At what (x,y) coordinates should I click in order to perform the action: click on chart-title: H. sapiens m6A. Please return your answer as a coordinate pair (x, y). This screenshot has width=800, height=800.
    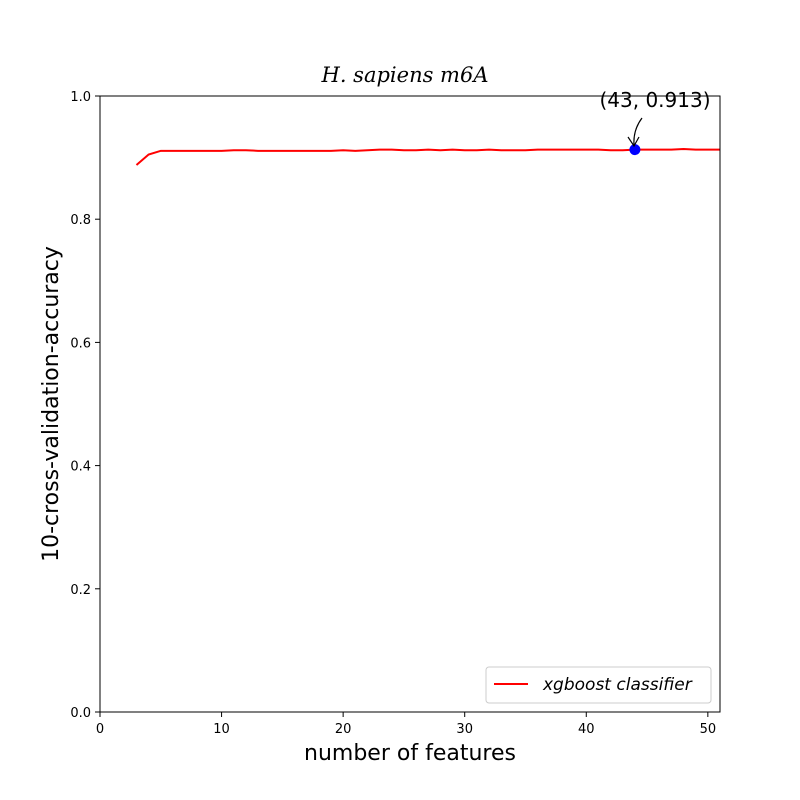
    Looking at the image, I should click on (405, 75).